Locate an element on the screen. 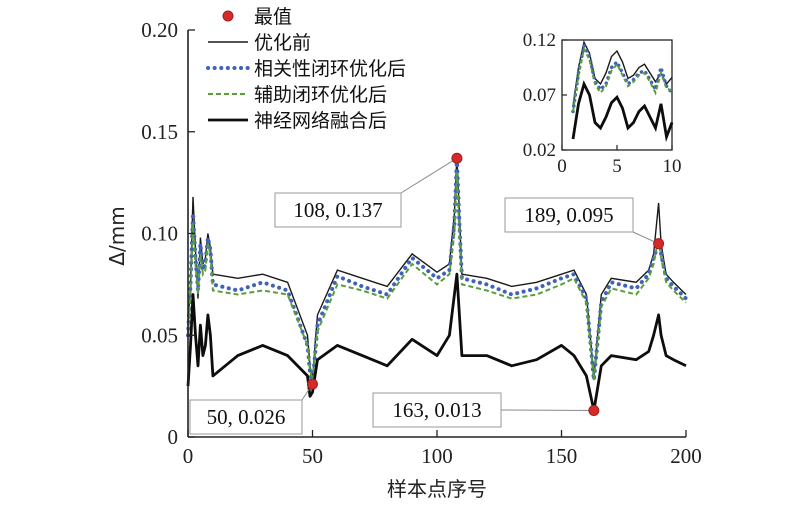 This screenshot has height=506, width=800. annotation-label: 108, 0.137 is located at coordinates (337, 210).